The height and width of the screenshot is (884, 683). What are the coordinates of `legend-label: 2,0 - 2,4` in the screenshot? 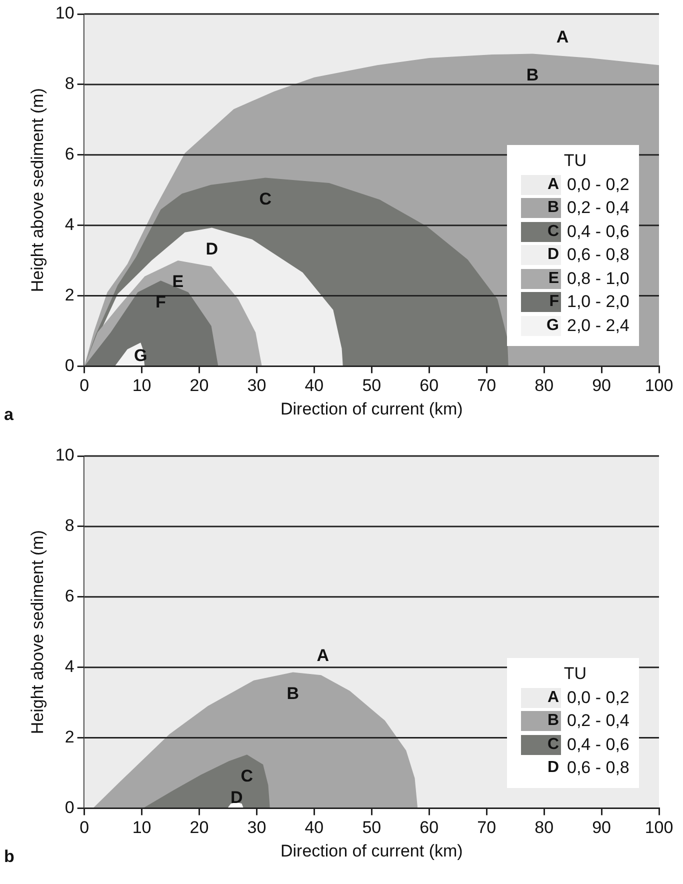 It's located at (598, 326).